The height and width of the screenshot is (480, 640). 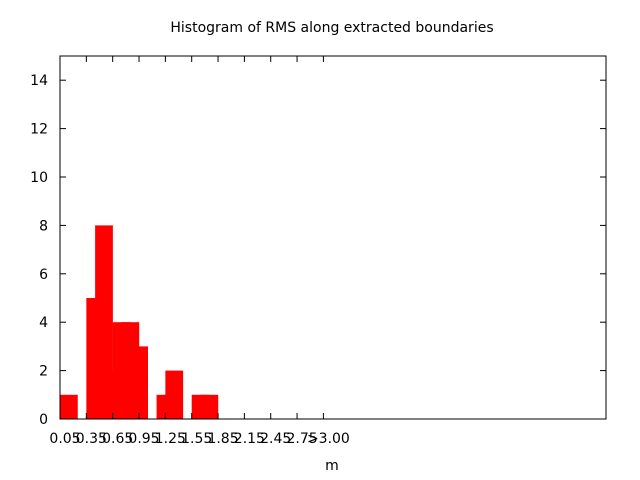 What do you see at coordinates (91, 439) in the screenshot?
I see `x-tick-label: 0.35` at bounding box center [91, 439].